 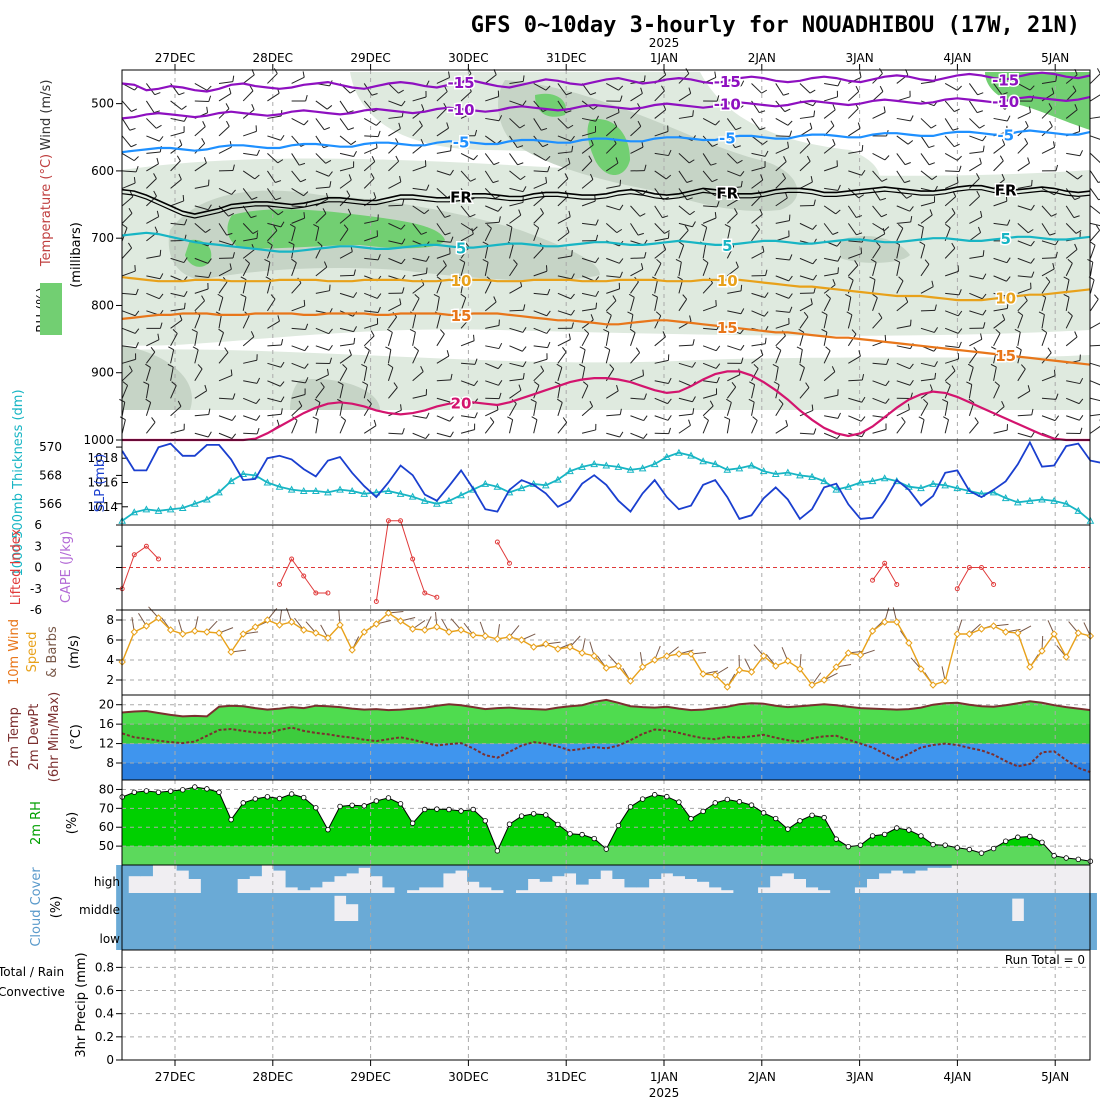 What do you see at coordinates (606, 855) in the screenshot?
I see `rh-band-low` at bounding box center [606, 855].